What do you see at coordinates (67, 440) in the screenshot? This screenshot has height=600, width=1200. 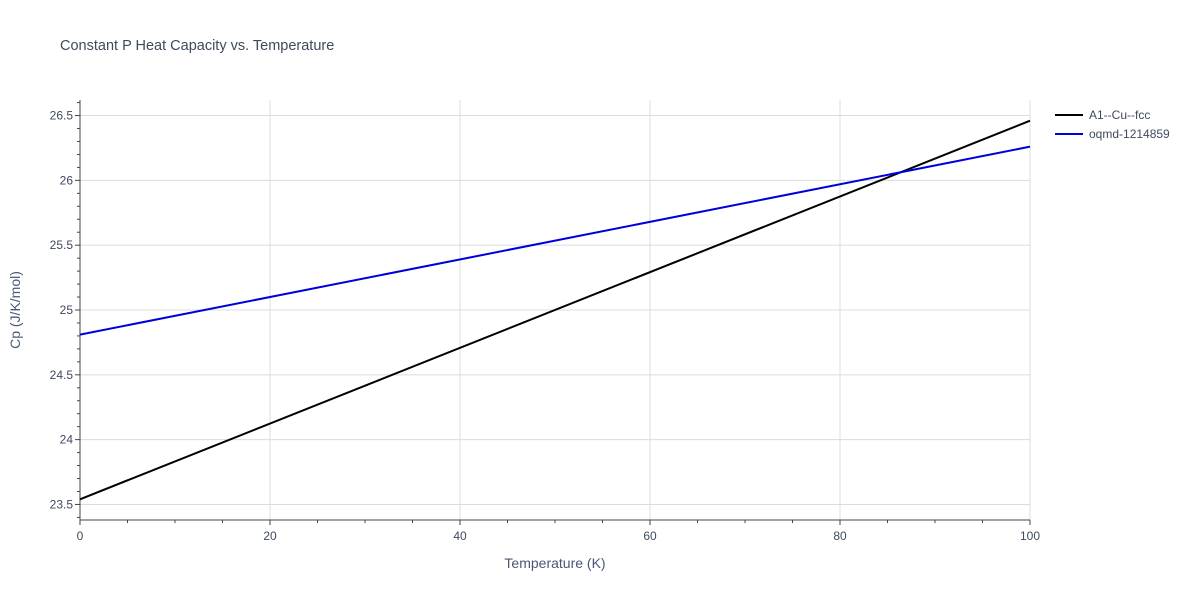 I see `y-tick-label: 24` at bounding box center [67, 440].